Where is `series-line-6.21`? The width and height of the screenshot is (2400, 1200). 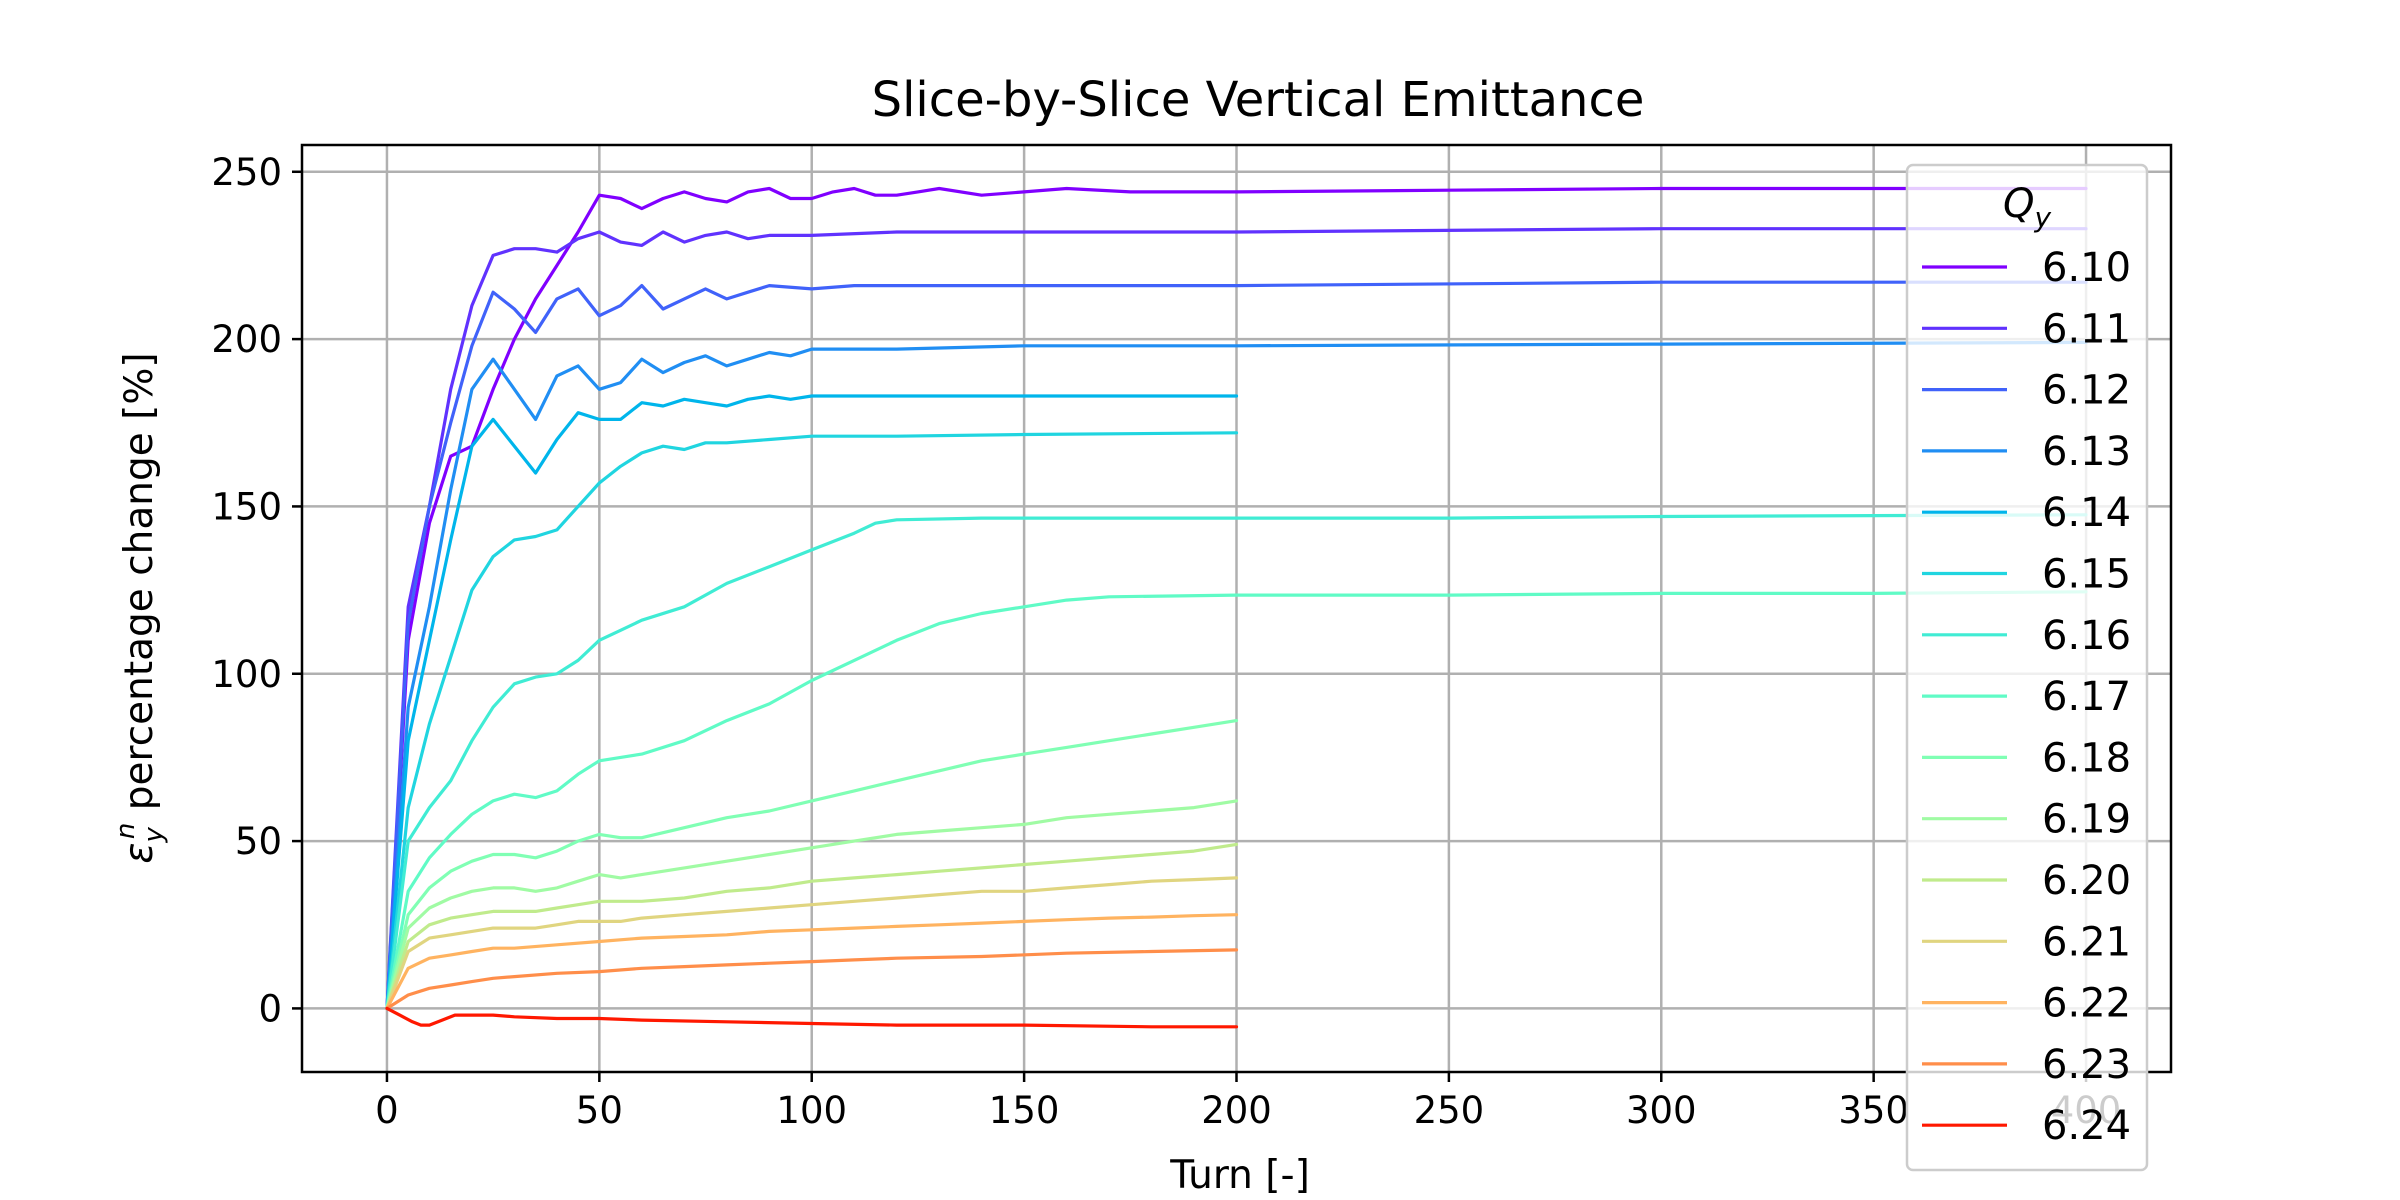 series-line-6.21 is located at coordinates (812, 943).